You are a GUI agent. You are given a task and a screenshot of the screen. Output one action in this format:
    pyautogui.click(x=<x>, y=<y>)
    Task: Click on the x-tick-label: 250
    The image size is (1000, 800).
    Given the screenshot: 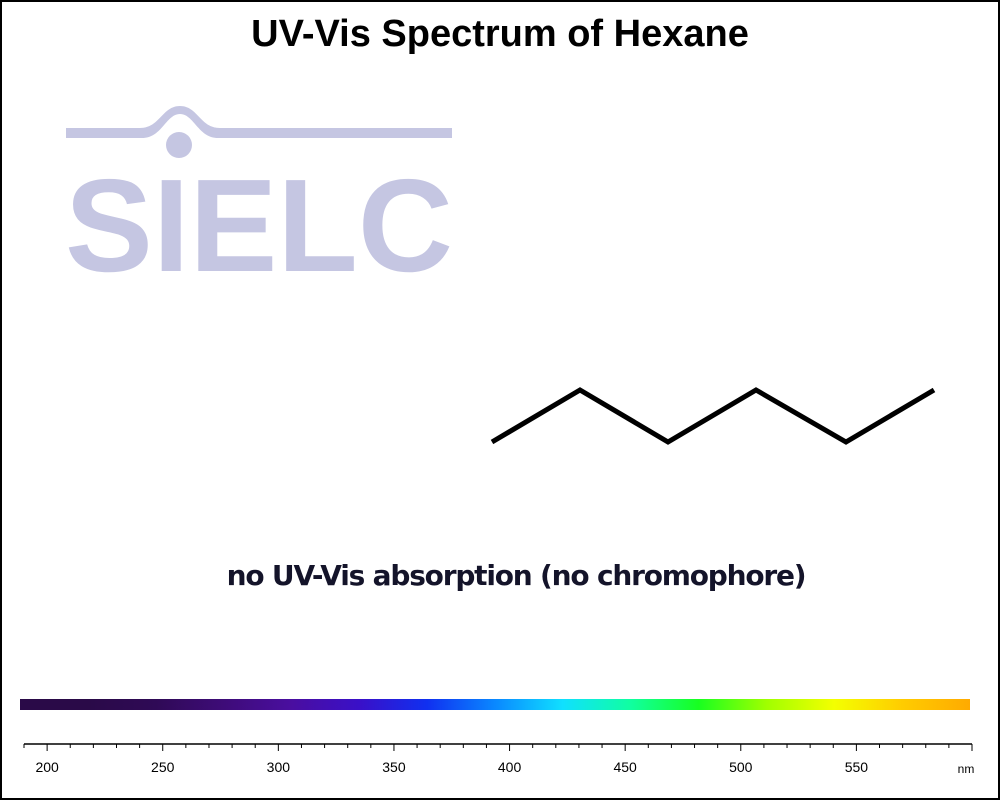 What is the action you would take?
    pyautogui.click(x=163, y=767)
    